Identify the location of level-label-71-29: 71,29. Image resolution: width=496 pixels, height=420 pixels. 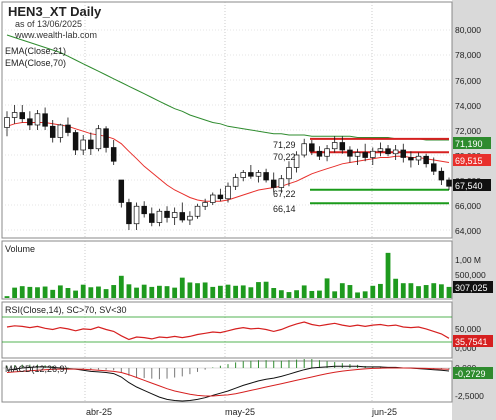
(284, 145).